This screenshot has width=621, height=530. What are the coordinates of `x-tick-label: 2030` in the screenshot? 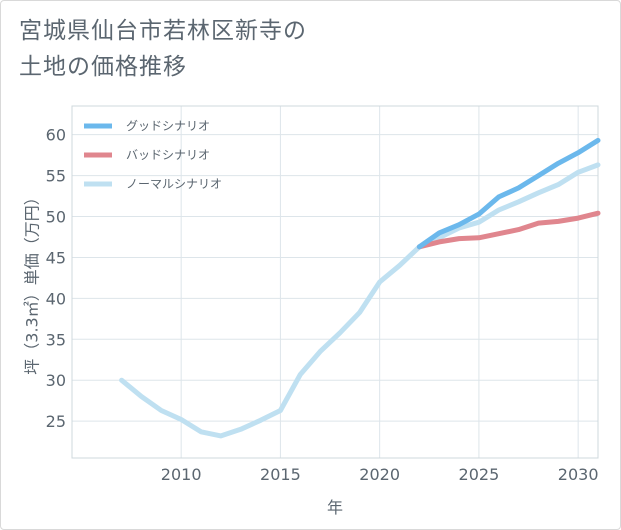 It's located at (578, 474).